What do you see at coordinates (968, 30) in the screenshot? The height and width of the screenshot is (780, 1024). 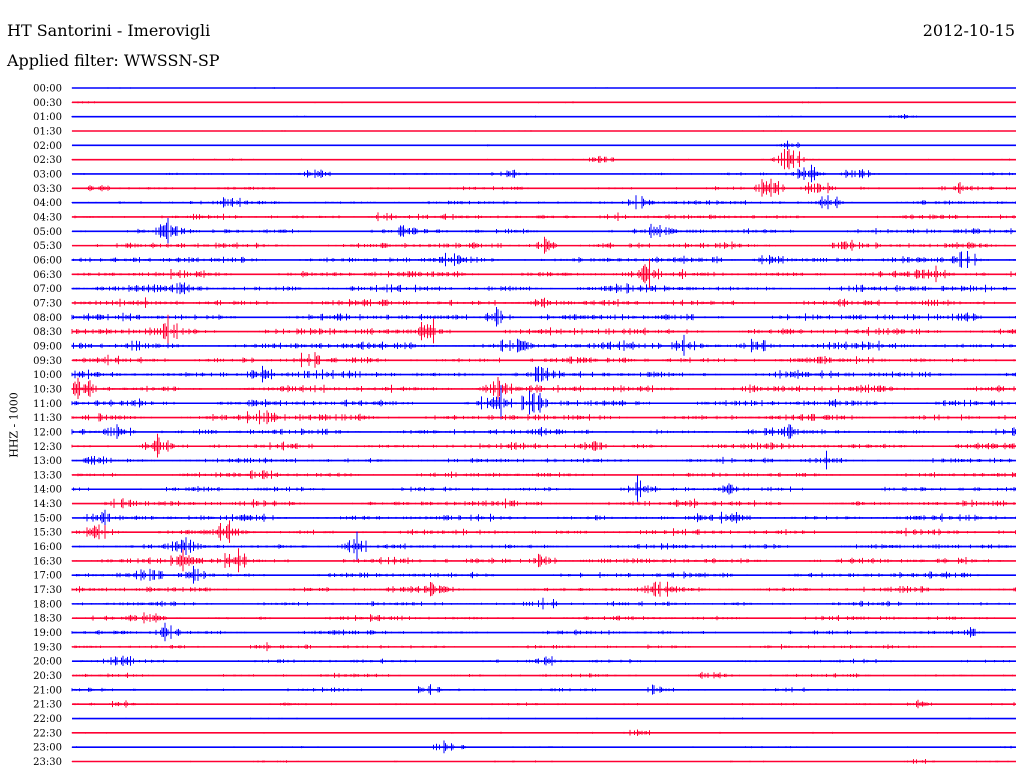 I see `record-date: 2012-10-15` at bounding box center [968, 30].